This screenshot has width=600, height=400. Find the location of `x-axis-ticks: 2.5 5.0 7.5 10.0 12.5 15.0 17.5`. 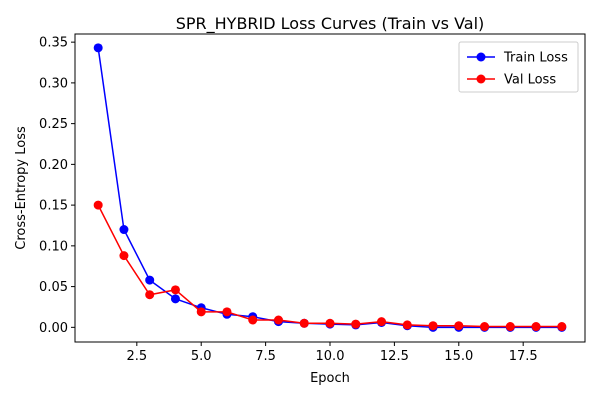

x-axis-ticks: 2.5 5.0 7.5 10.0 12.5 15.0 17.5 is located at coordinates (332, 353).